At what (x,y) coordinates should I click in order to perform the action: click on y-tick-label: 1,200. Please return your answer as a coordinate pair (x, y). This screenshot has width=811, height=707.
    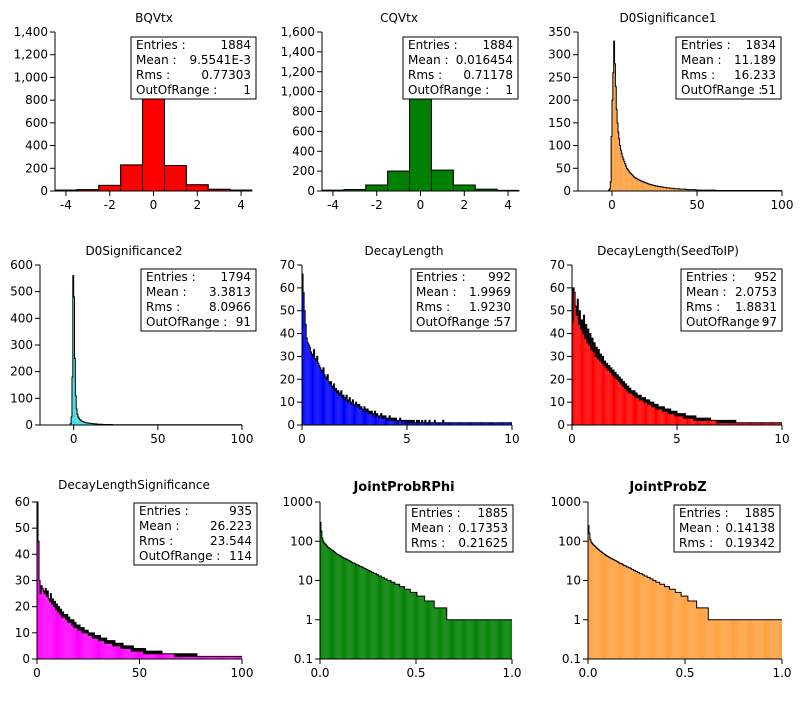
    Looking at the image, I should click on (298, 72).